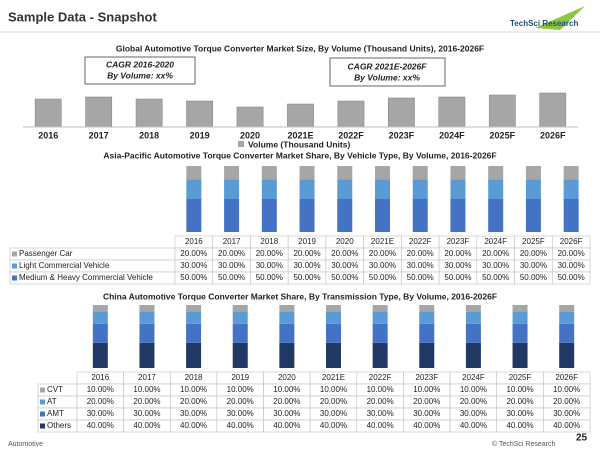 Image resolution: width=600 pixels, height=450 pixels. I want to click on callout-title: CAGR 2016-2020, so click(140, 64).